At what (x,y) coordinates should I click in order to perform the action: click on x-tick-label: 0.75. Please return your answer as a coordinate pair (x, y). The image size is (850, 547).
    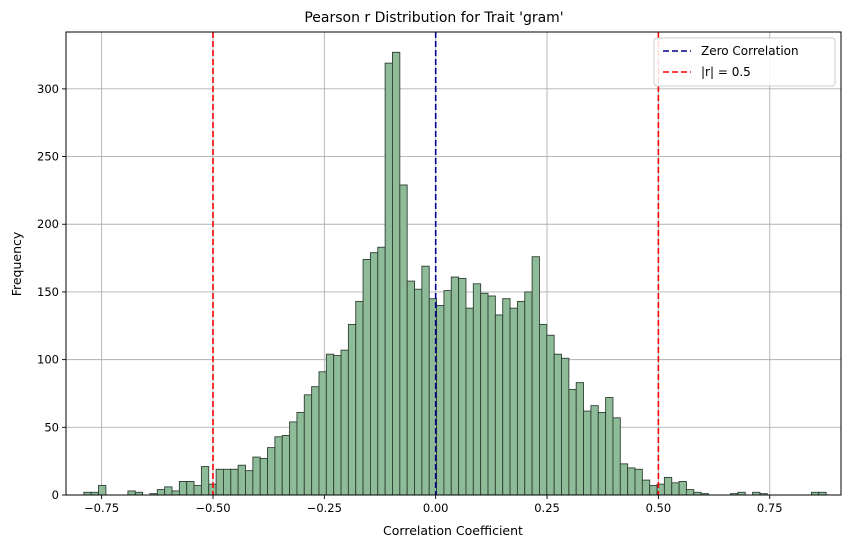
    Looking at the image, I should click on (770, 508).